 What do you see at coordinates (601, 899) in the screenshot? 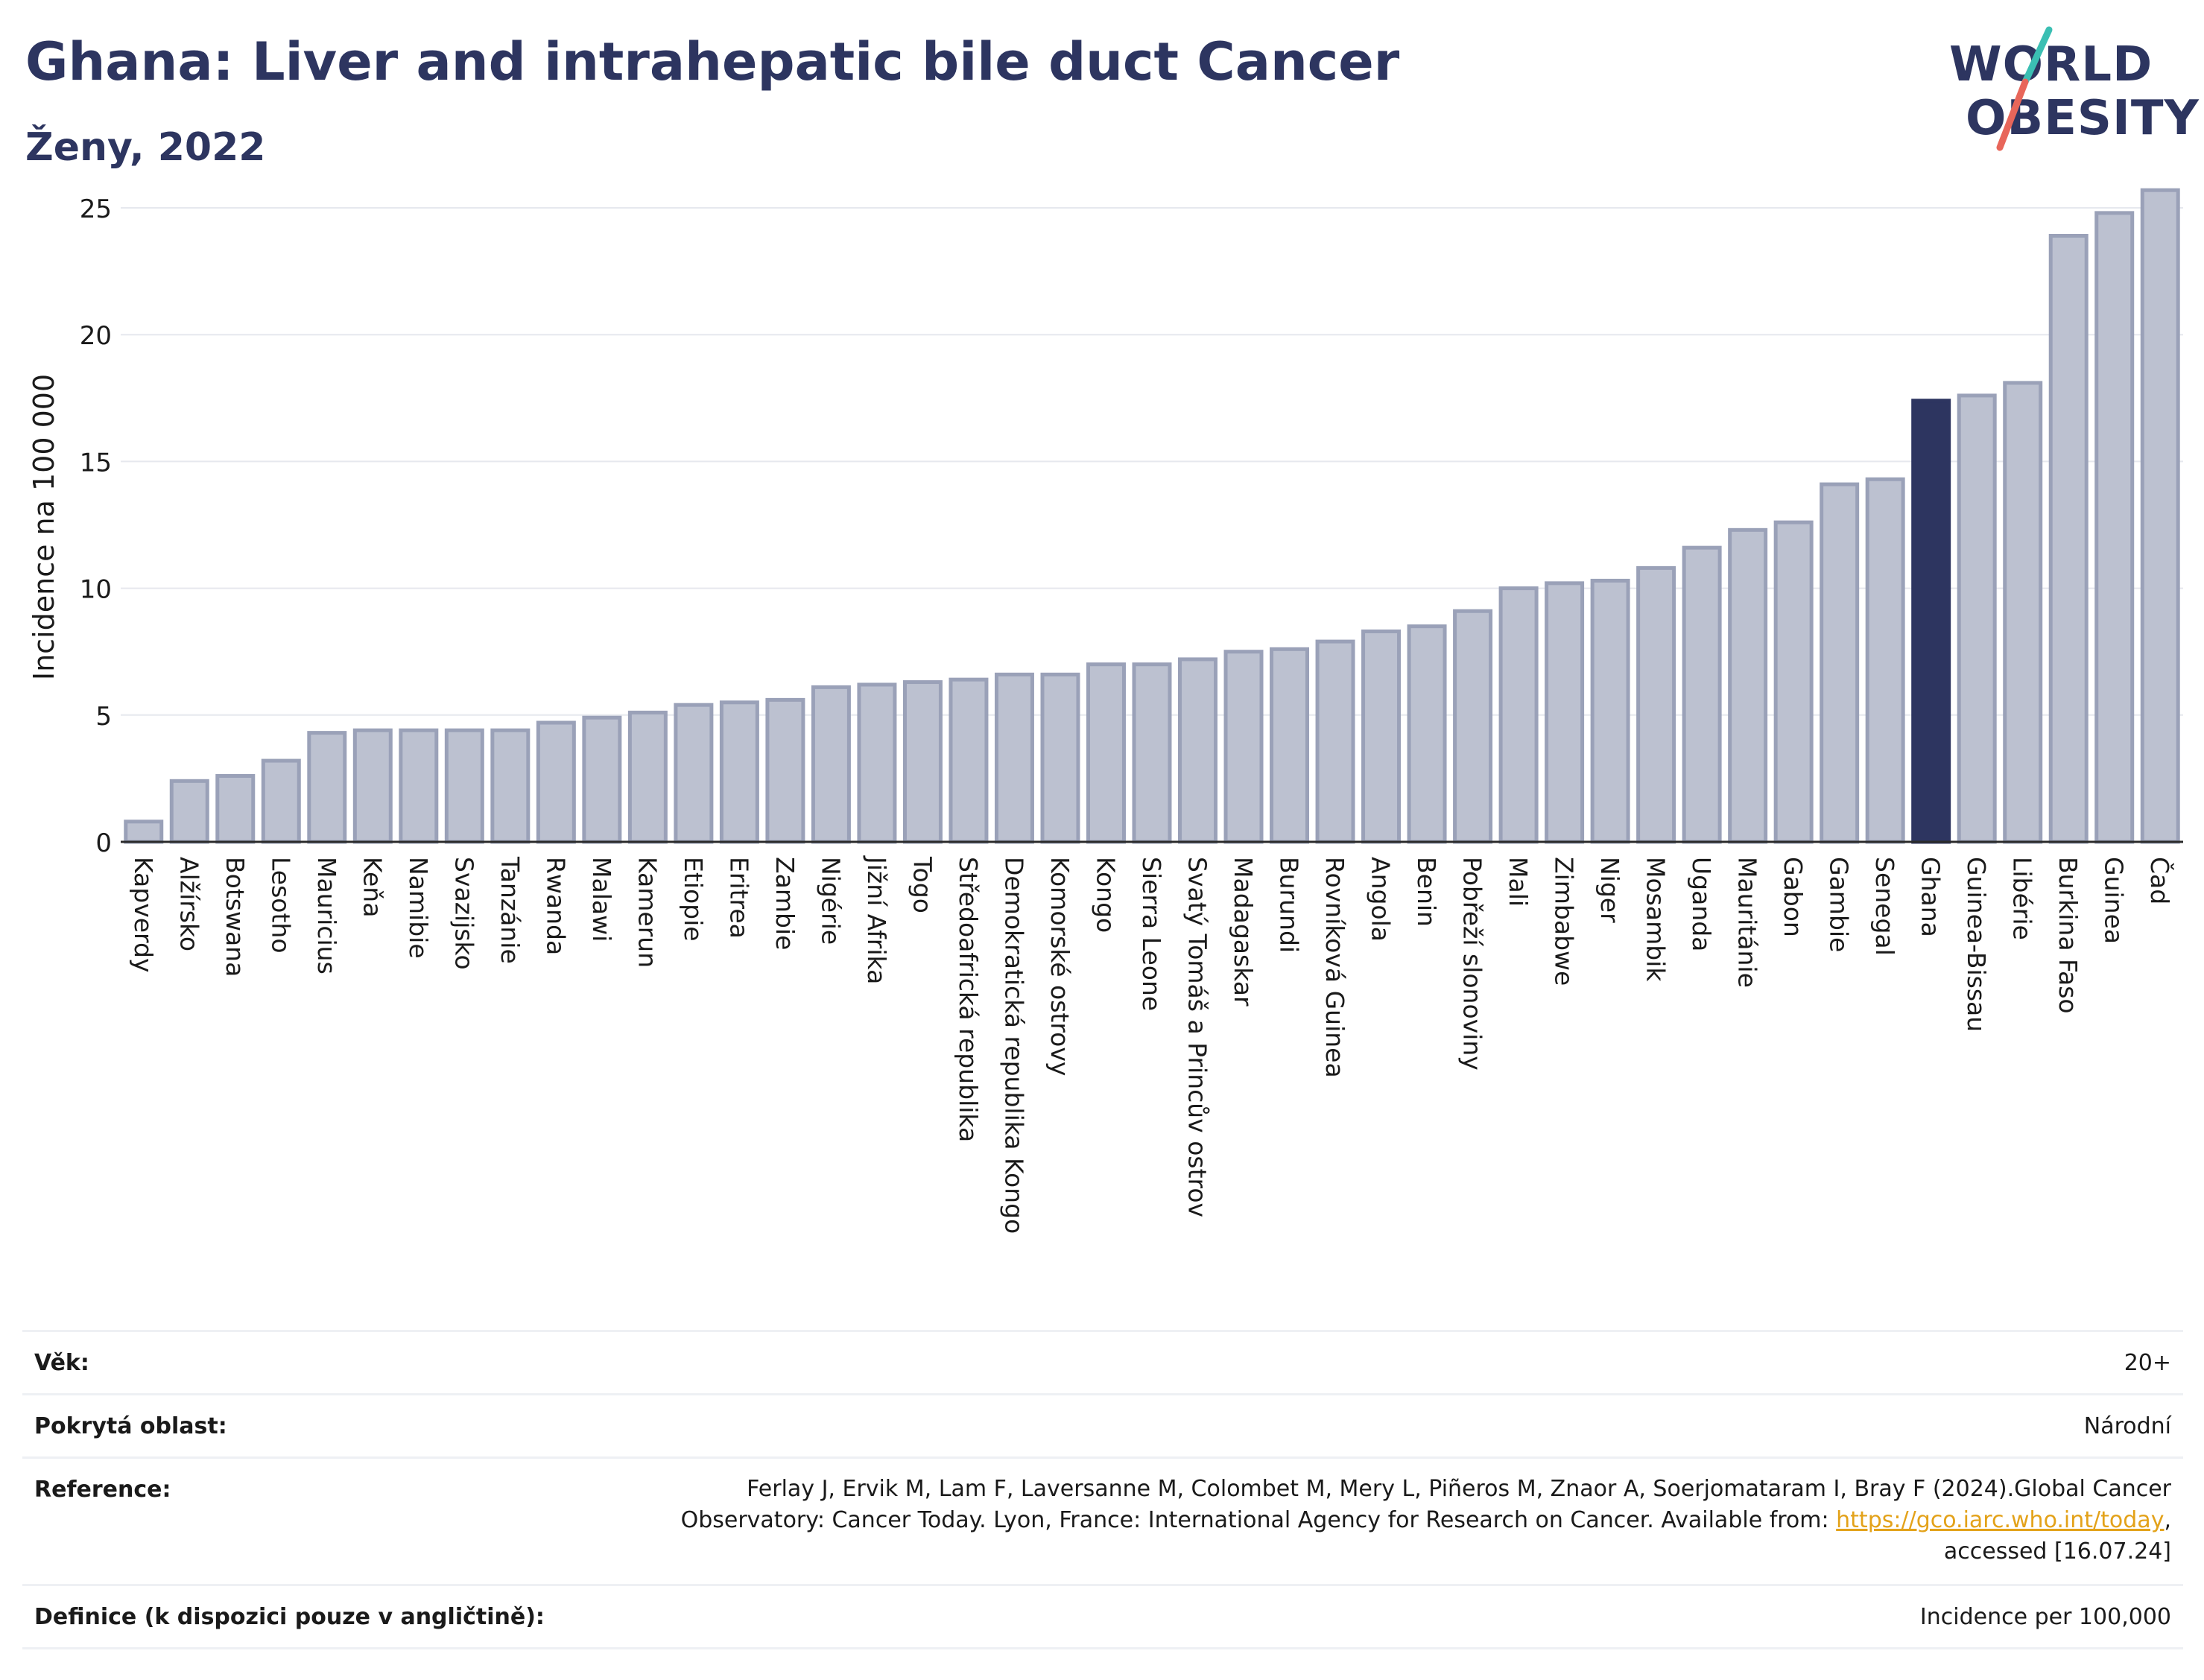
I see `x-tick-label: Malawi` at bounding box center [601, 899].